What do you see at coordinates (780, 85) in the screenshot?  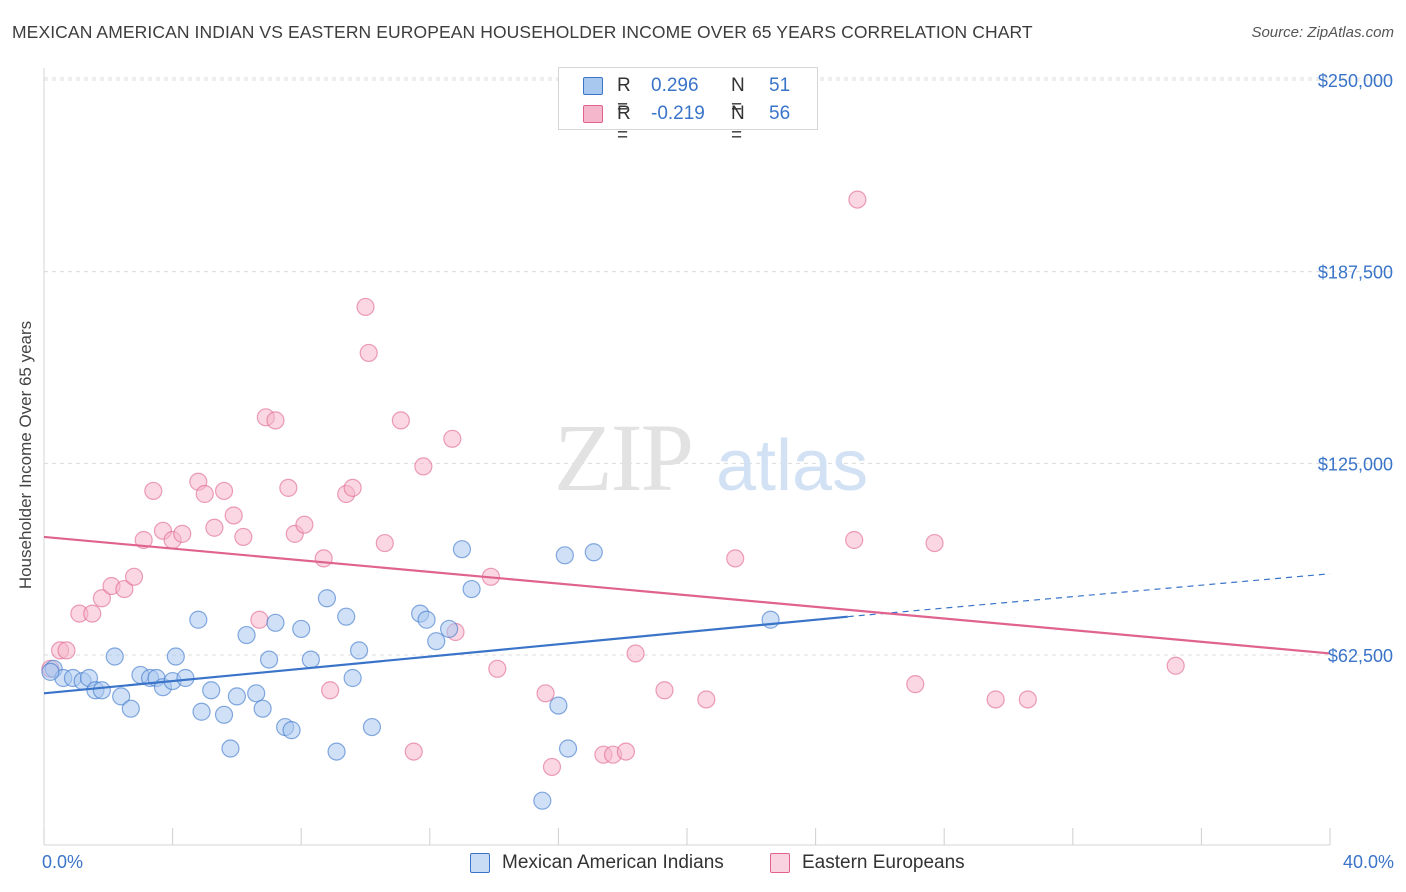 I see `n-value: 51` at bounding box center [780, 85].